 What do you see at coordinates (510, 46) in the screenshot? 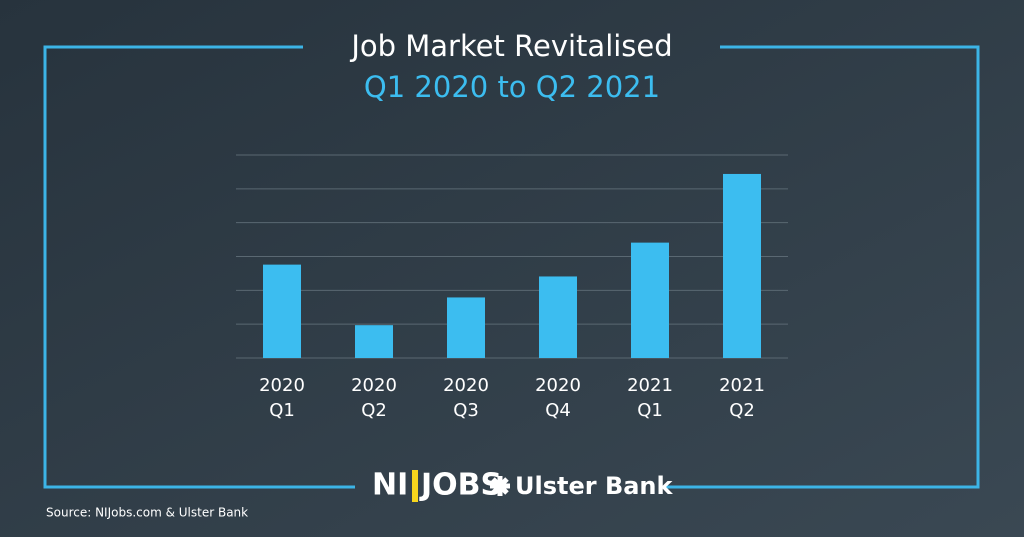
I see `chart-title: Job Market Revitalised` at bounding box center [510, 46].